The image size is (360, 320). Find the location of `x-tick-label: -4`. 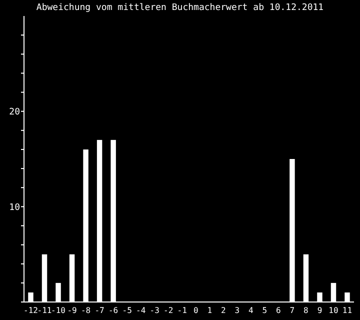

x-tick-label: -4 is located at coordinates (141, 310).